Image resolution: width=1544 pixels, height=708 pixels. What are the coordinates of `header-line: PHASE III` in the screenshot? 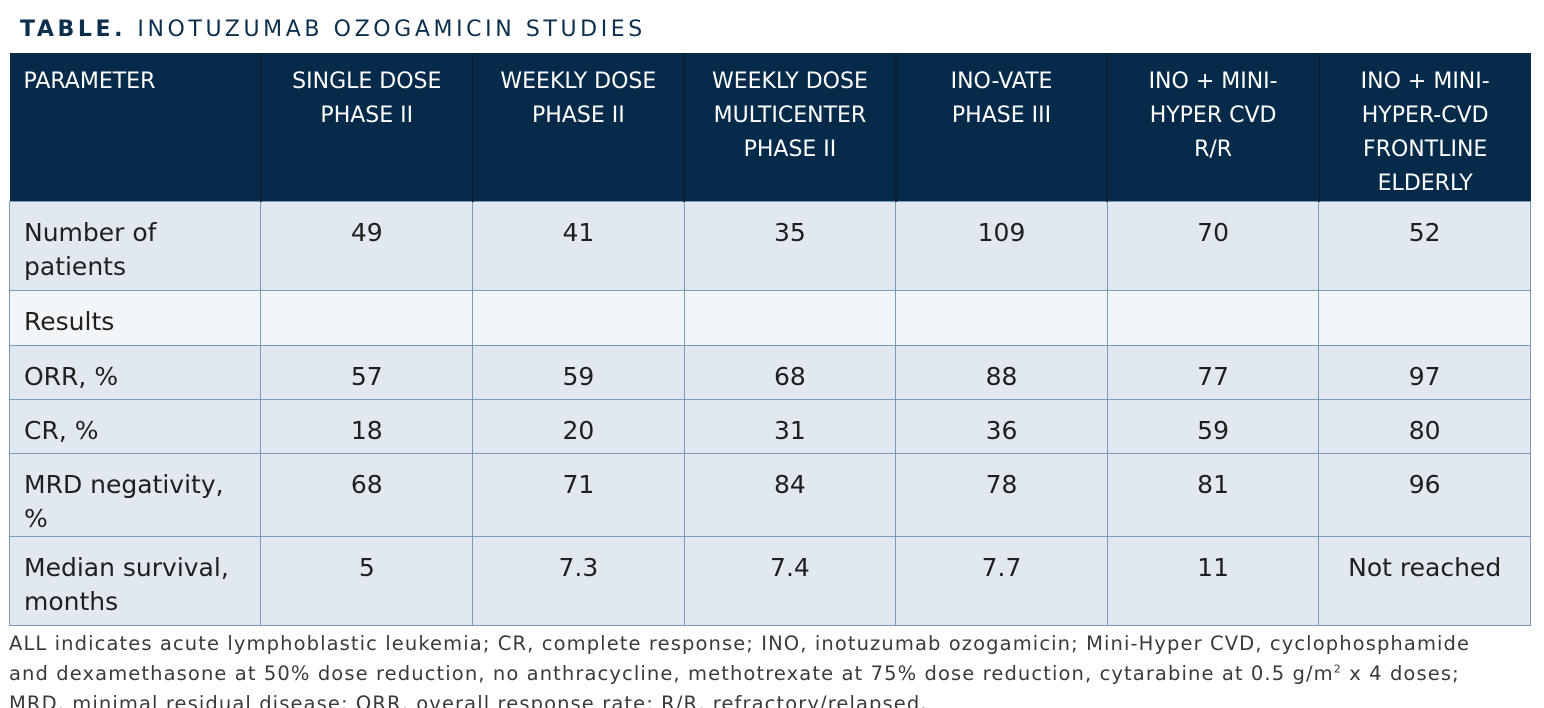 It's located at (1001, 115).